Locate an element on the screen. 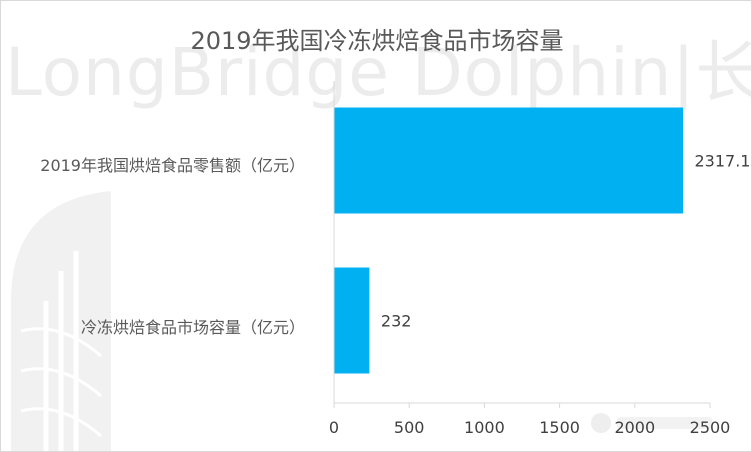 Image resolution: width=752 pixels, height=452 pixels. data-label-0: 2317.13 is located at coordinates (723, 161).